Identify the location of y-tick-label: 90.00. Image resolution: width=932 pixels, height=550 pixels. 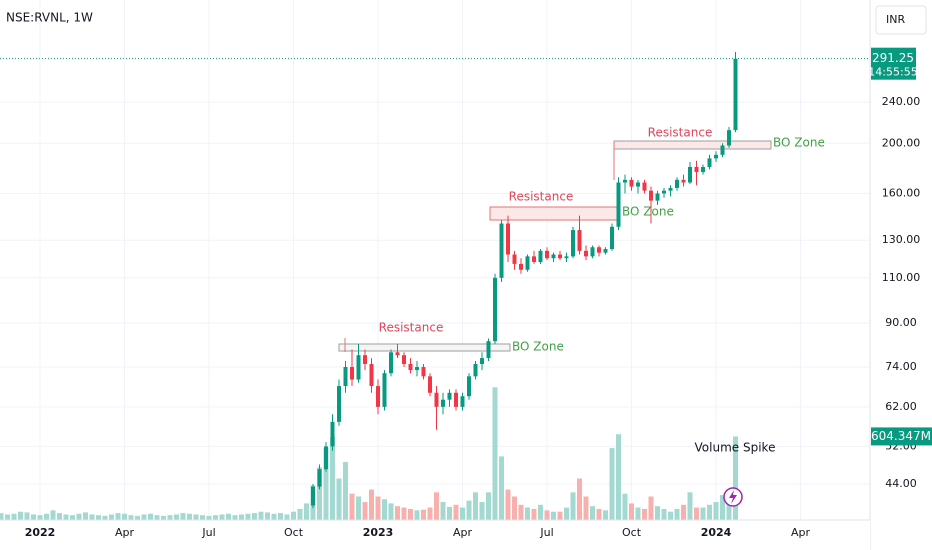
(901, 322).